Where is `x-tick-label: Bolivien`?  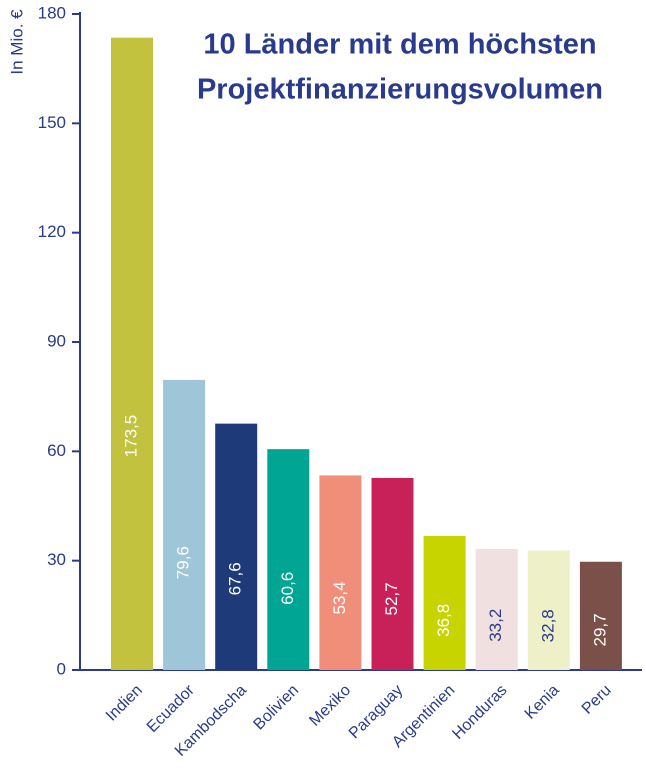 x-tick-label: Bolivien is located at coordinates (276, 708).